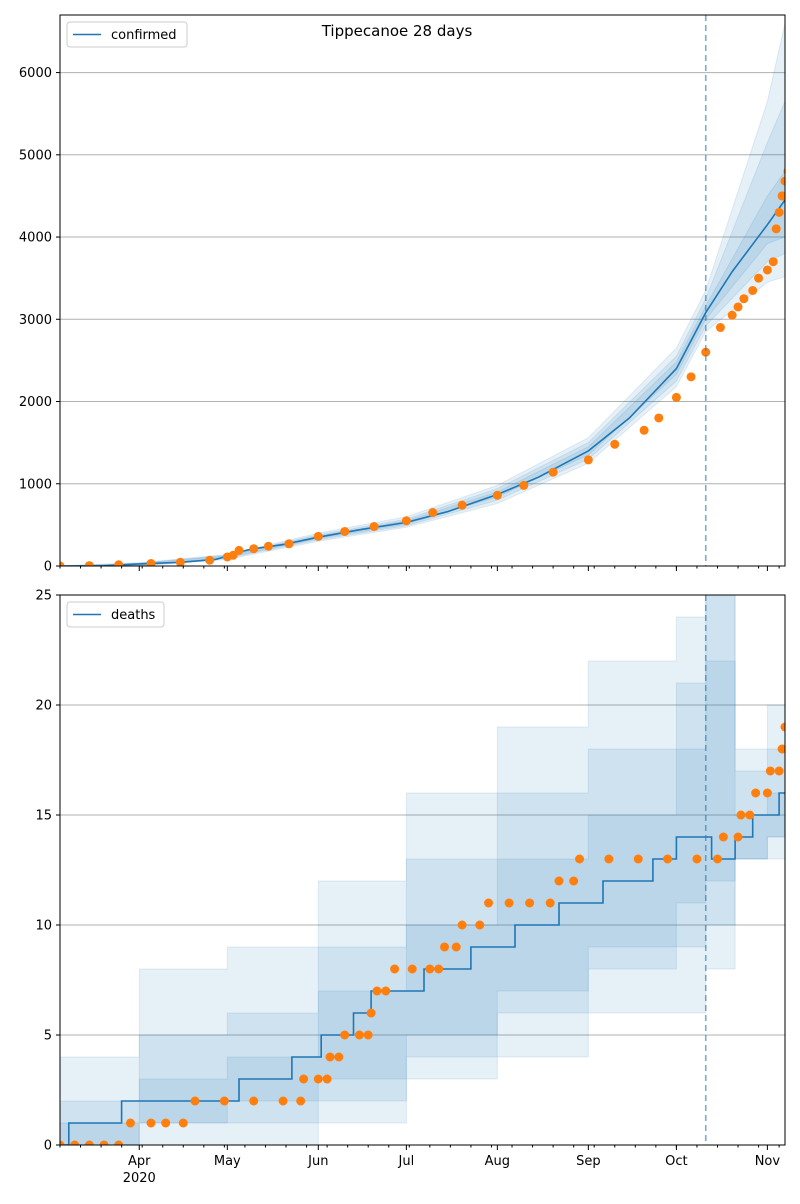 This screenshot has width=800, height=1204. Describe the element at coordinates (676, 1161) in the screenshot. I see `x-tick-label: Oct` at that location.